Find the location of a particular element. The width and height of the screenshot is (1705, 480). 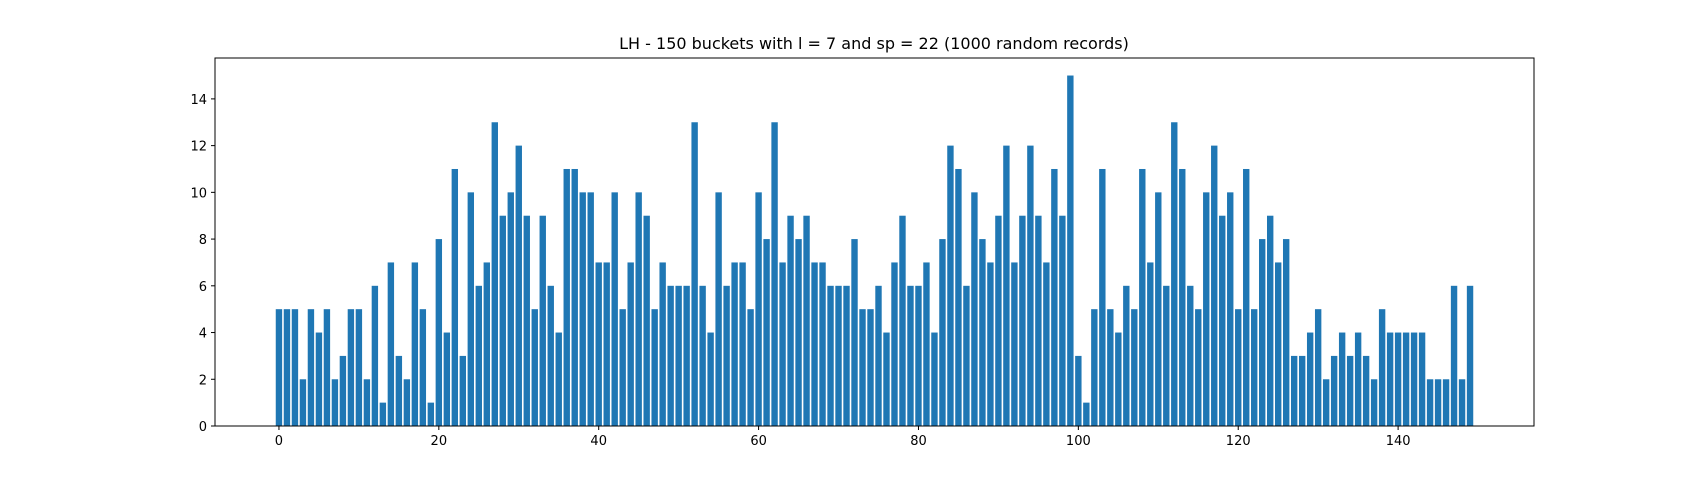

y-axis: 0 2 4 6 8 10 12 14 is located at coordinates (202, 264).